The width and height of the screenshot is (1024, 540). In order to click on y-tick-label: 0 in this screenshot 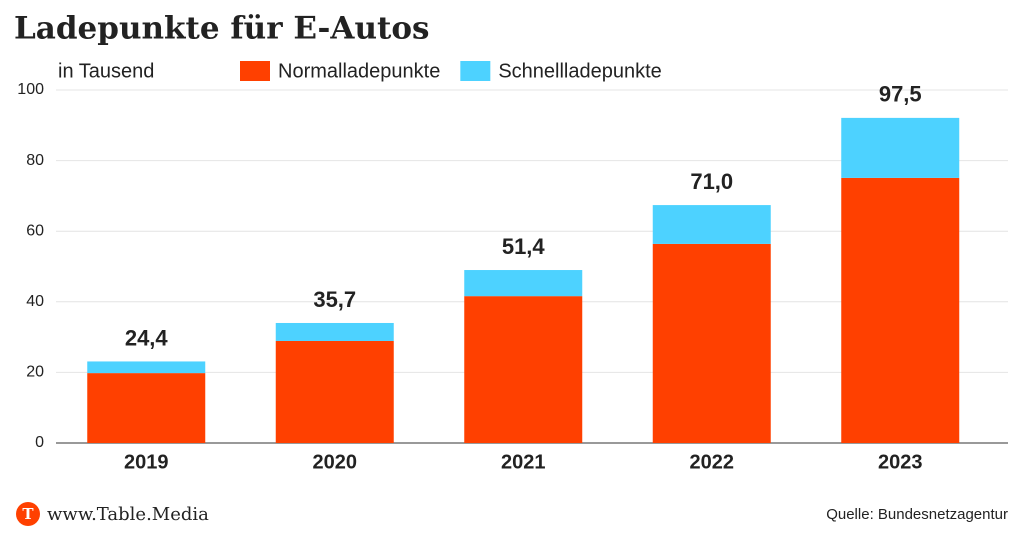, I will do `click(39, 442)`.